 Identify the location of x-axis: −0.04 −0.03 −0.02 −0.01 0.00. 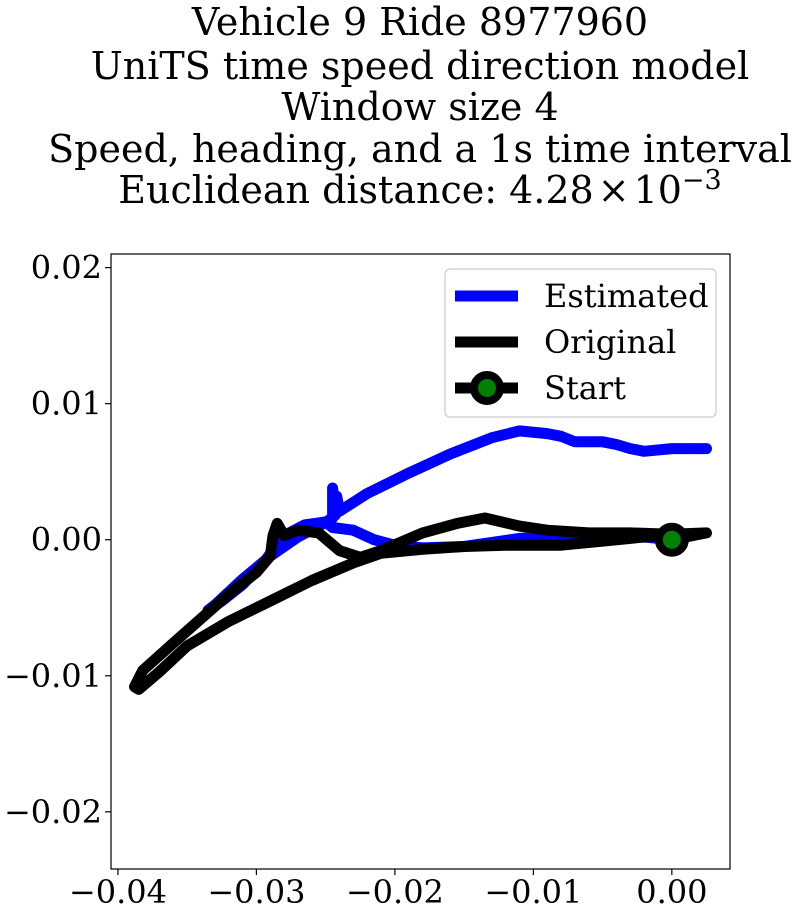
(388, 890).